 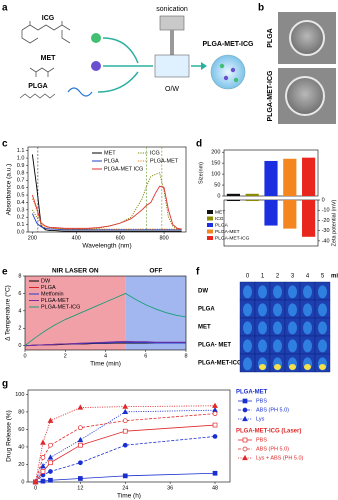 What do you see at coordinates (272, 449) in the screenshot?
I see `legend-label: ABS (PH 5.0)` at bounding box center [272, 449].